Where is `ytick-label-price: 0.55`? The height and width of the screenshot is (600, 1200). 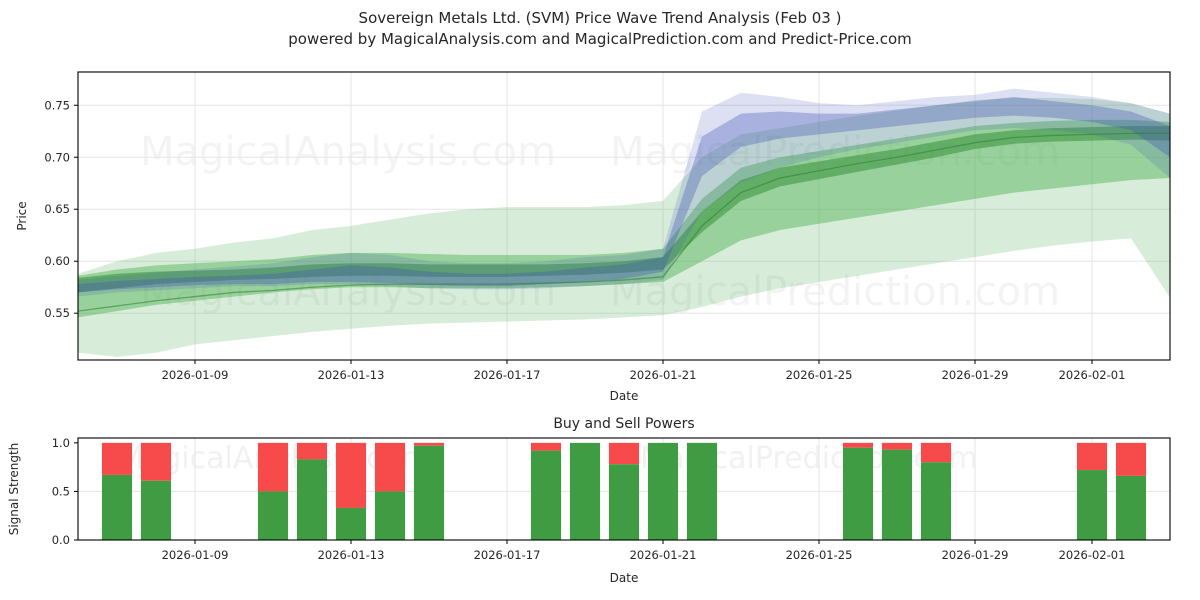
ytick-label-price: 0.55 is located at coordinates (57, 313).